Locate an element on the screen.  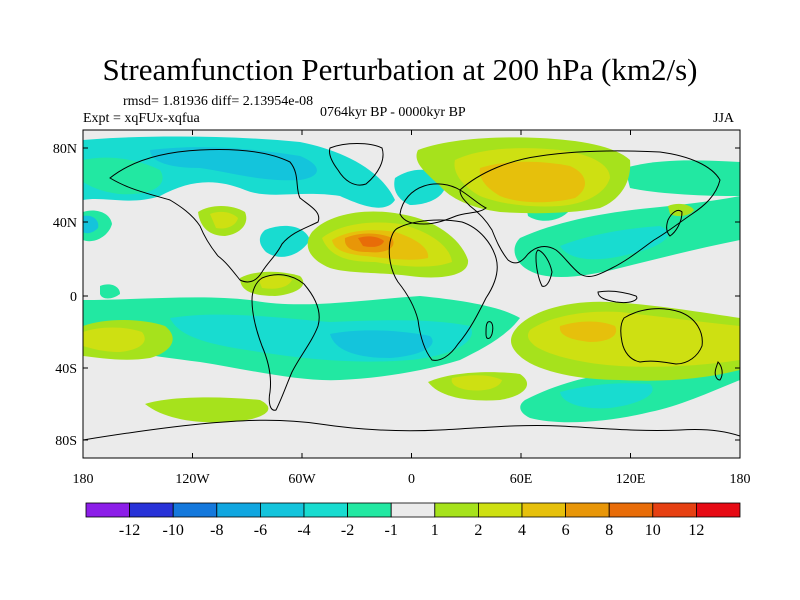
coast-indonesia is located at coordinates (617, 296).